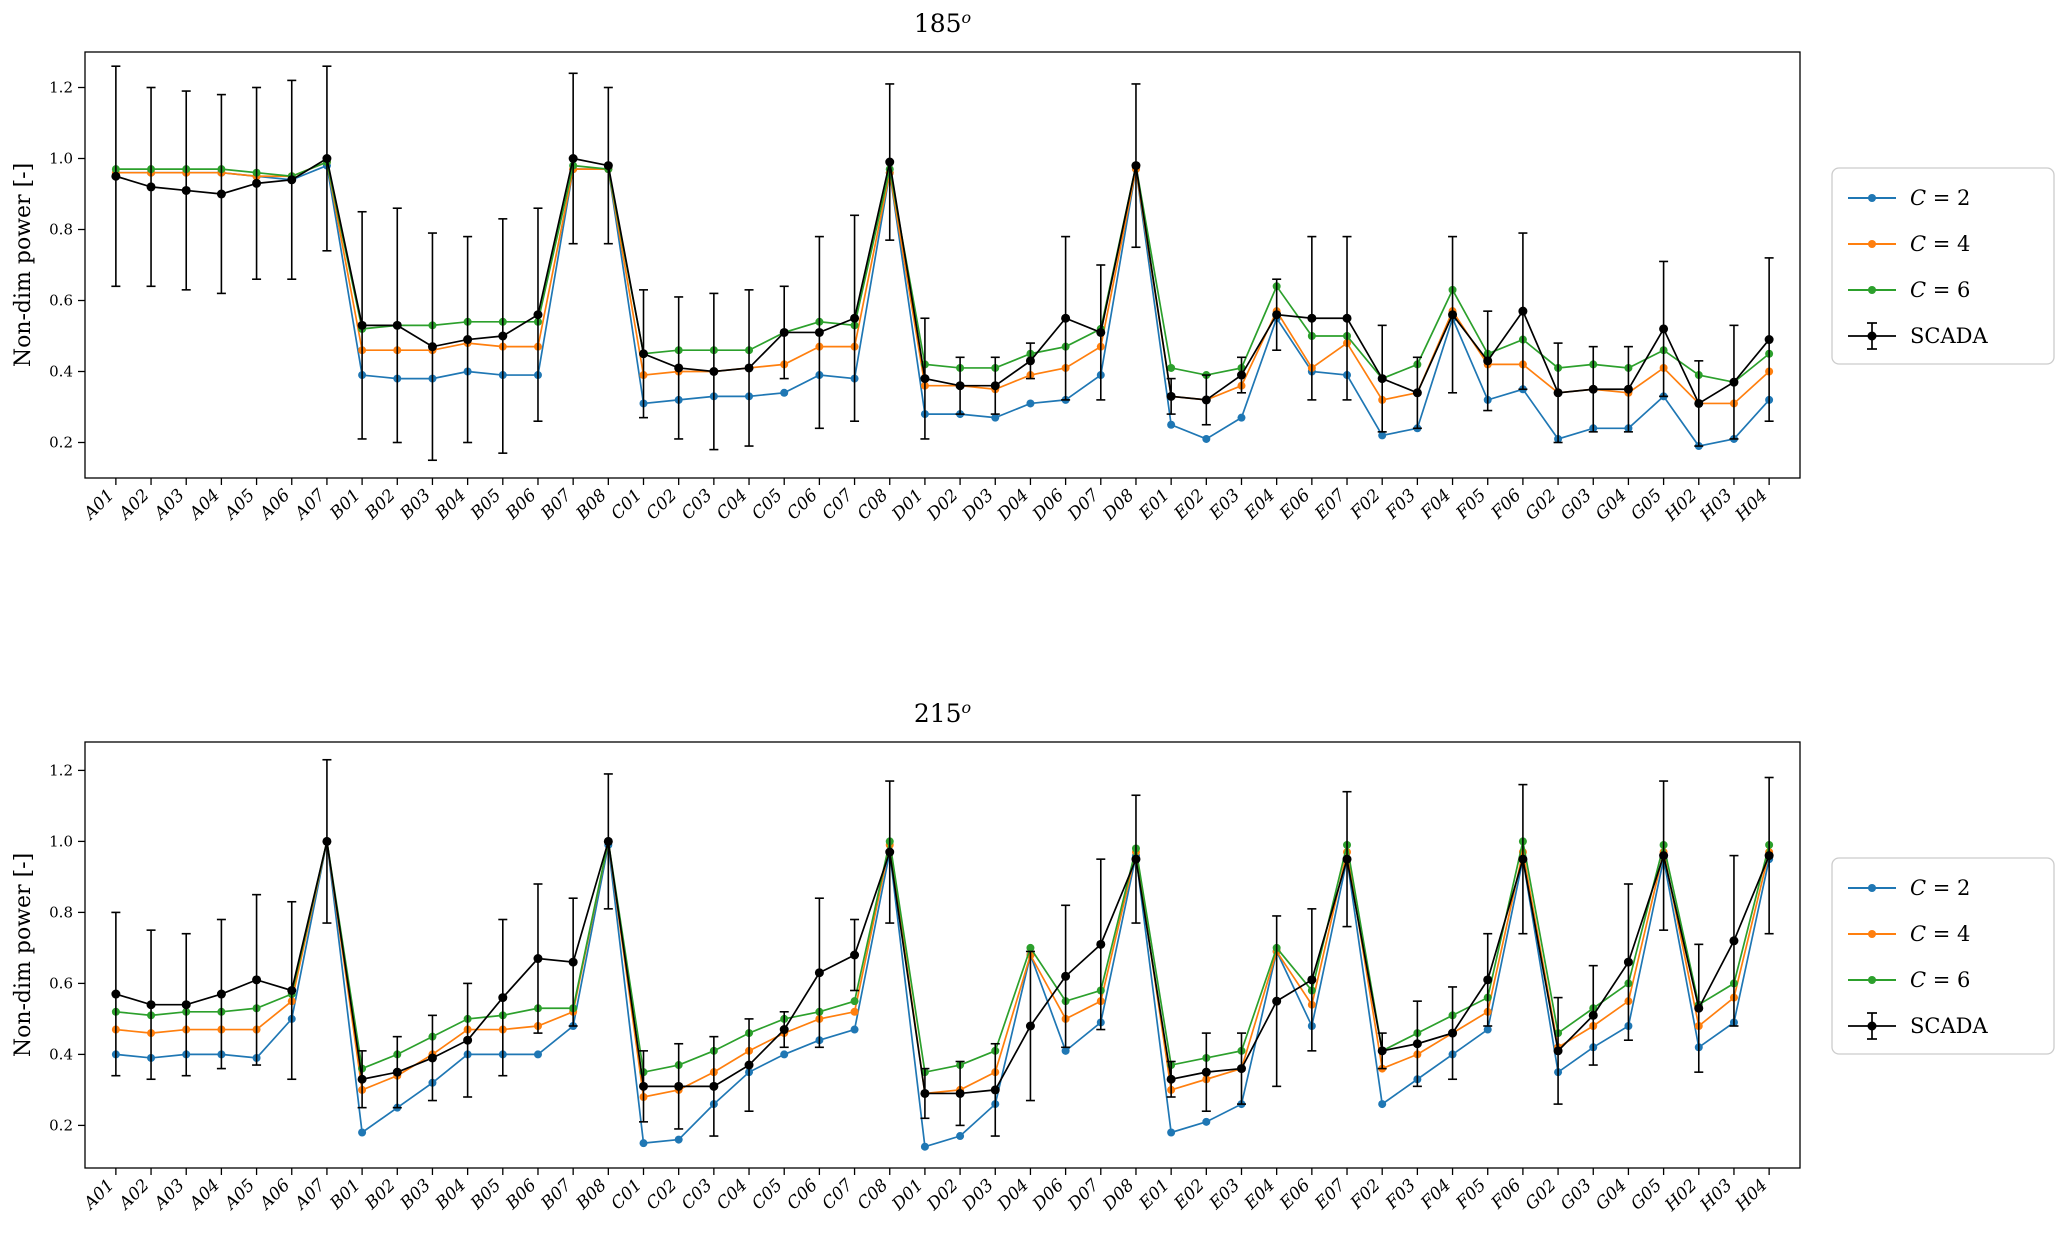  I want to click on x-tick-label: D08, so click(1119, 505).